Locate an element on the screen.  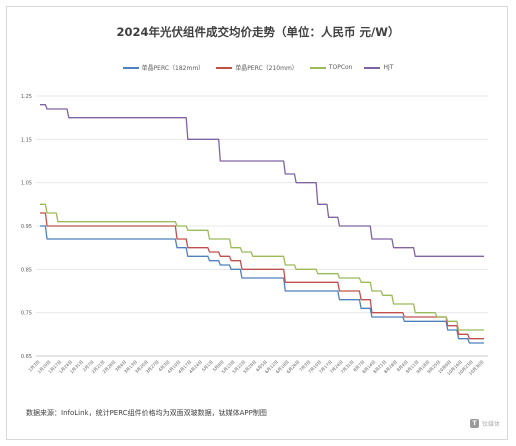
y-tick-label: 0.85 is located at coordinates (26, 270).